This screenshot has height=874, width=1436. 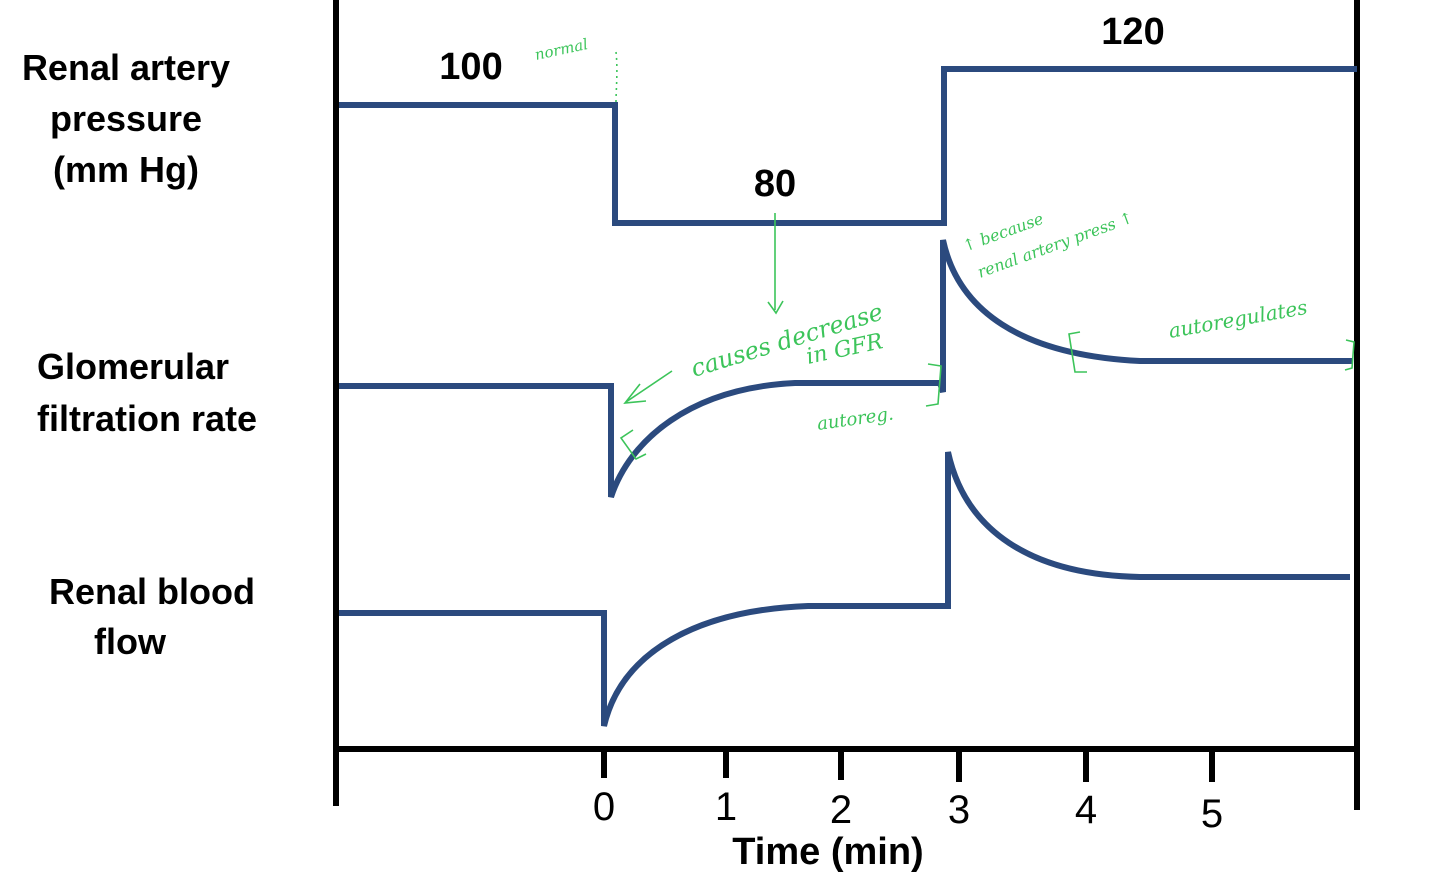 I want to click on annotation-bracket-right, so click(x=1349, y=355).